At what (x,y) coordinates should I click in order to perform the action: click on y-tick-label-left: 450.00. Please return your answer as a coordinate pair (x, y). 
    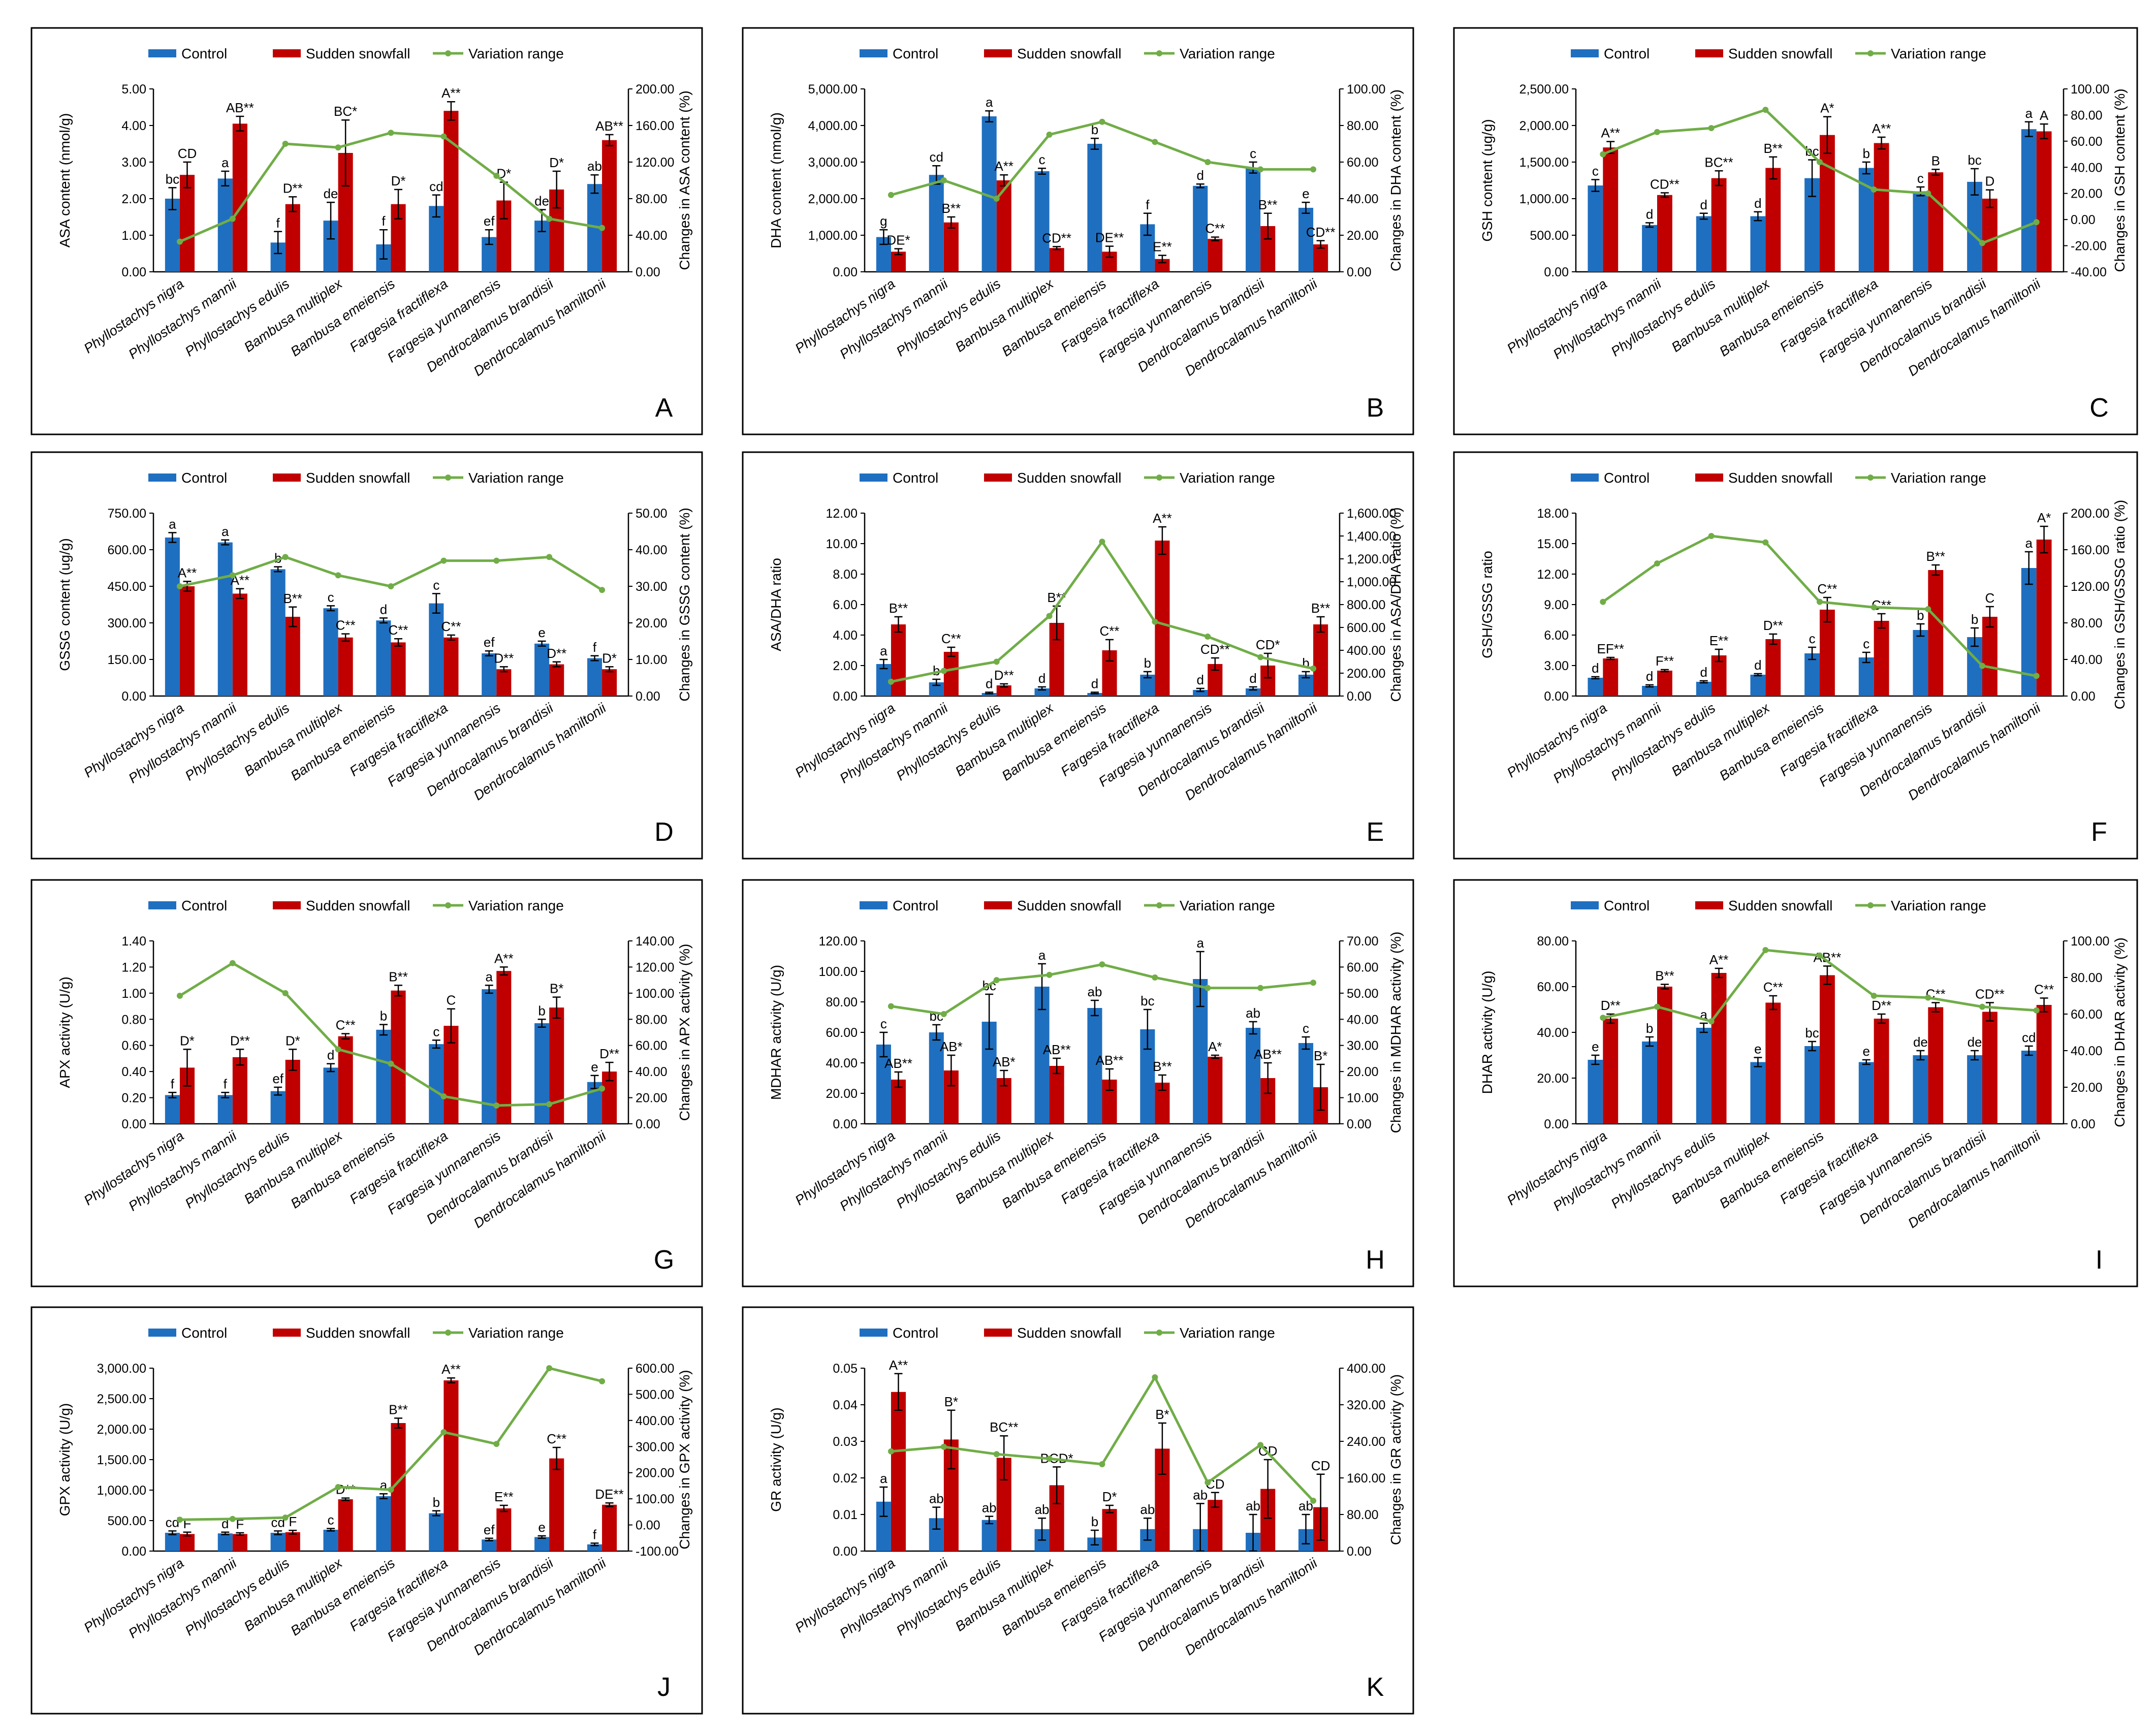
    Looking at the image, I should click on (127, 587).